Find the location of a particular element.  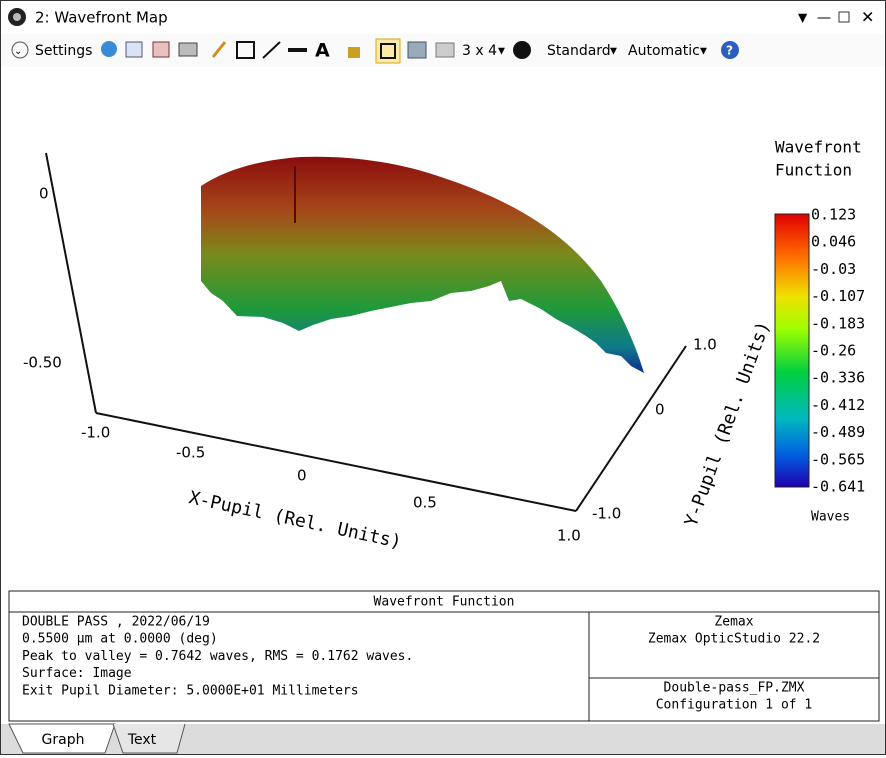

menu-button: ▼ is located at coordinates (803, 18).